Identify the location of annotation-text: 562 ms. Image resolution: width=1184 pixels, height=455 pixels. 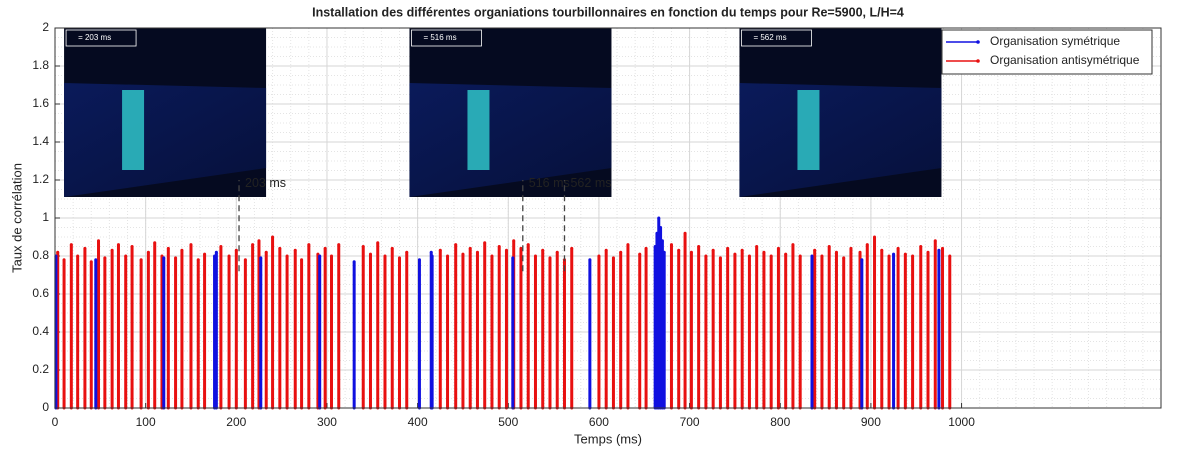
(590, 183).